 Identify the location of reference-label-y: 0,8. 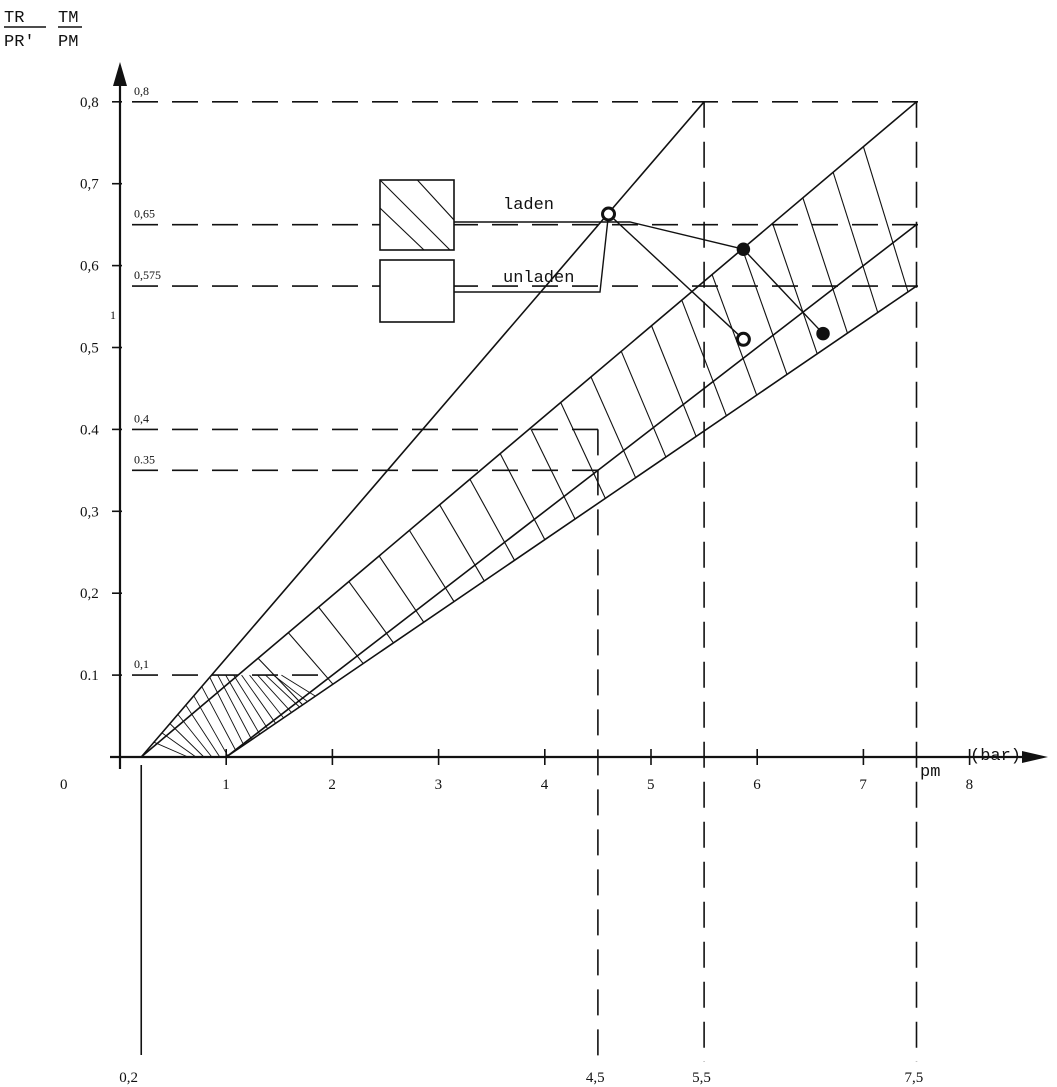
(141, 91).